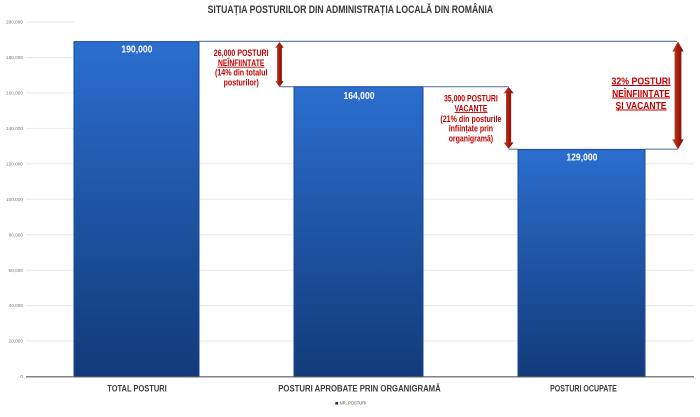 The image size is (700, 417). I want to click on svg-text: 164,000, so click(359, 96).